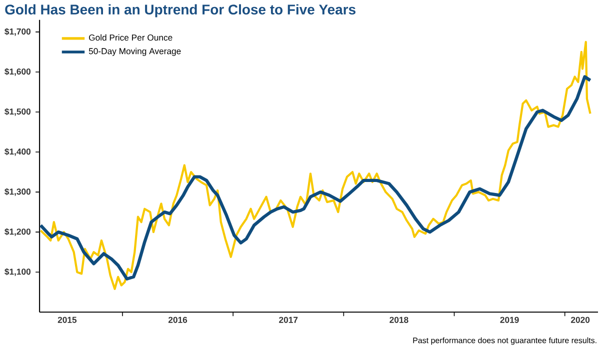 The width and height of the screenshot is (600, 347). What do you see at coordinates (180, 11) in the screenshot?
I see `chart-title: Gold Has Been in an Uptrend For Close to Five Years` at bounding box center [180, 11].